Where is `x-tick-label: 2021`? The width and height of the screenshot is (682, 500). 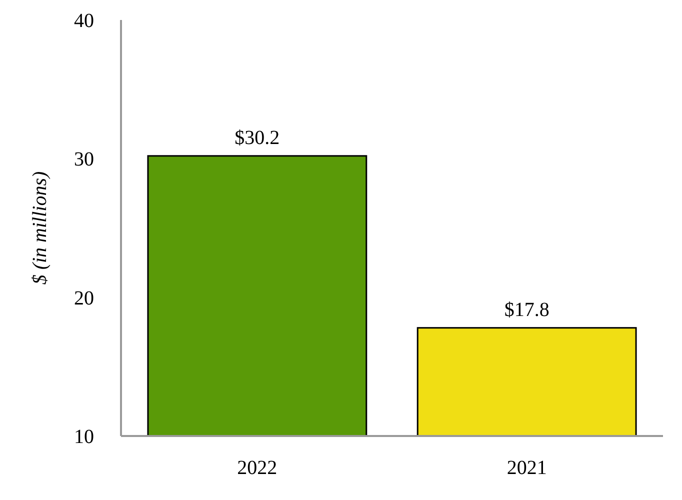
x-tick-label: 2021 is located at coordinates (526, 468).